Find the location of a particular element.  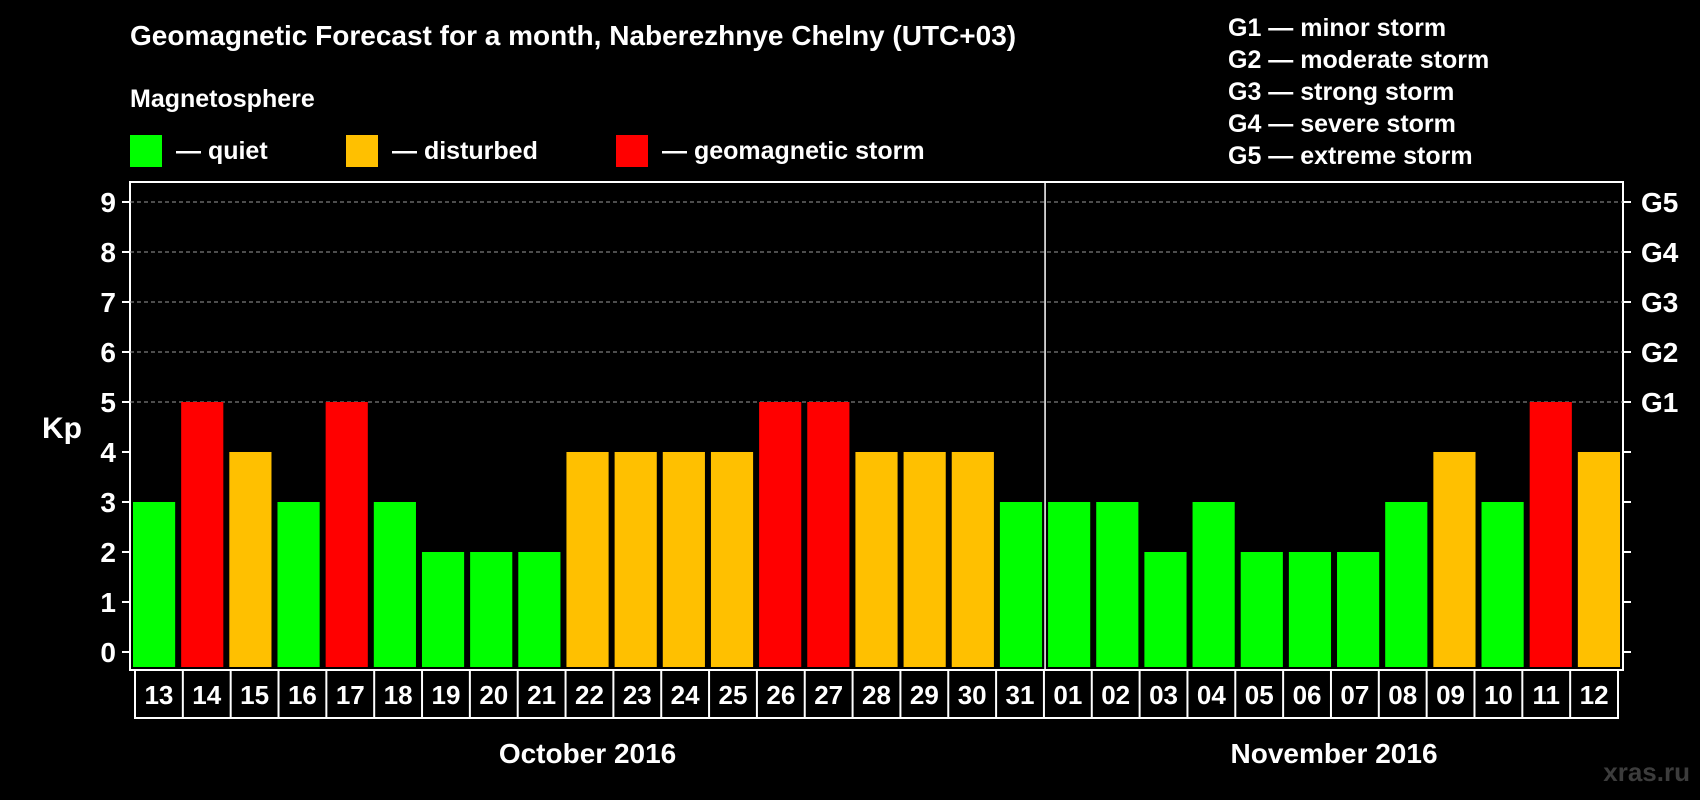

y-axis-label: Kp is located at coordinates (62, 428).